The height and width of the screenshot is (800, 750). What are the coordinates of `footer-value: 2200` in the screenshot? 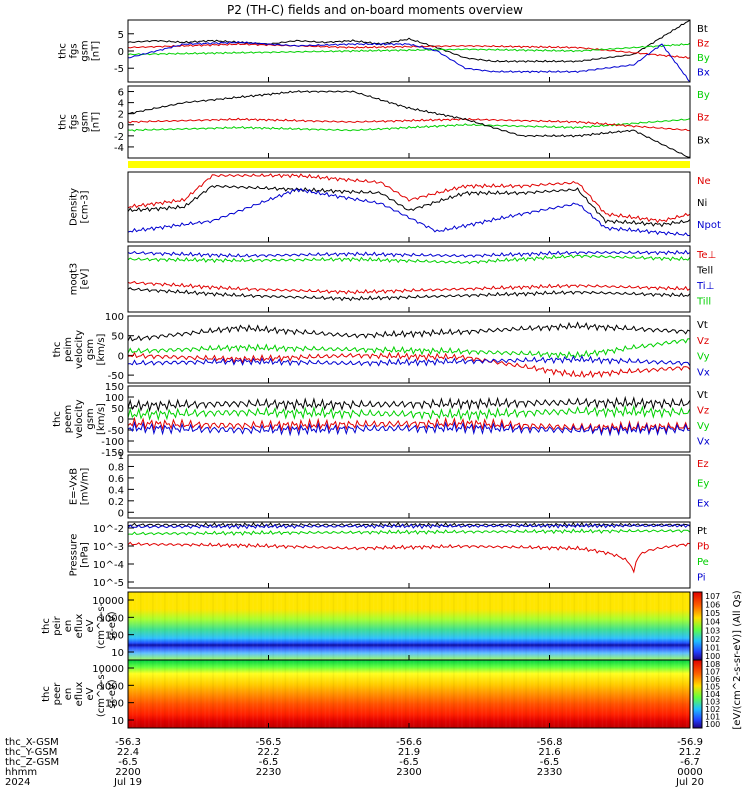 It's located at (127, 772).